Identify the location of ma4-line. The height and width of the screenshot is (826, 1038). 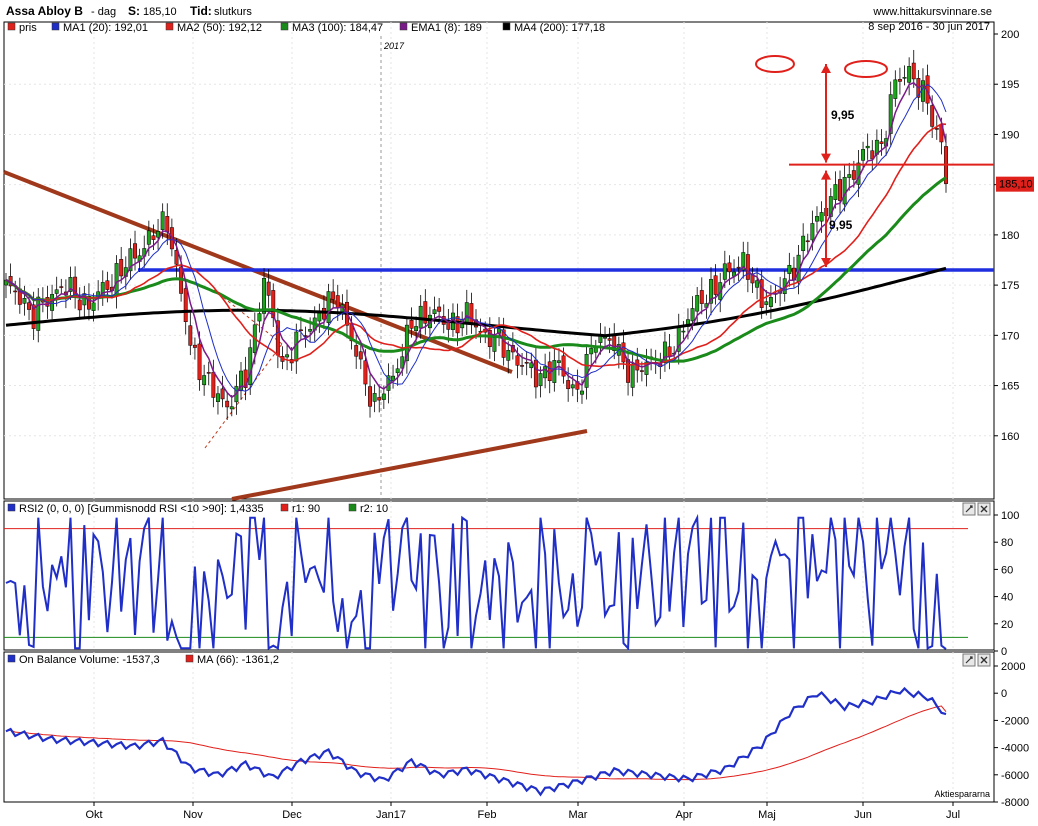
(476, 302).